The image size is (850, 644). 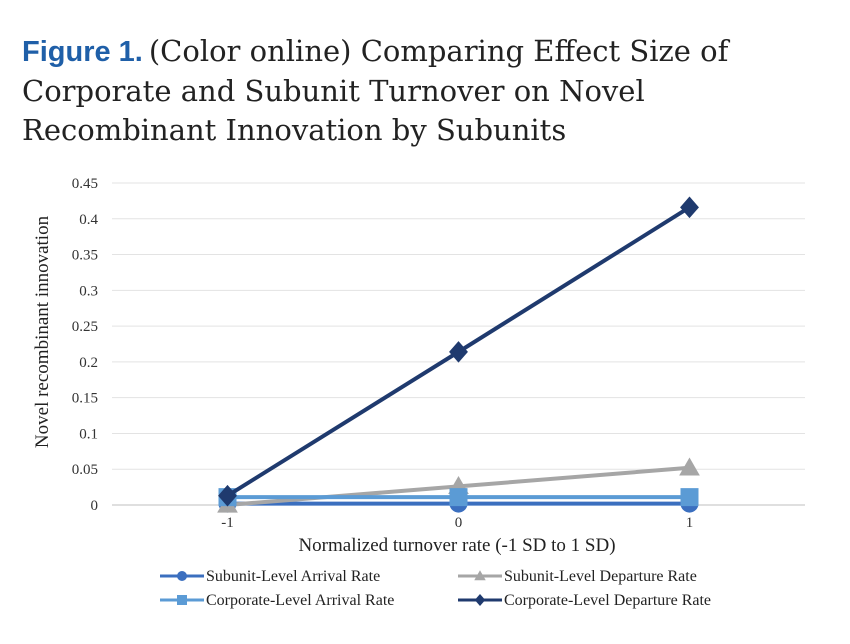 I want to click on y-tick-label: 0.1, so click(x=88, y=434).